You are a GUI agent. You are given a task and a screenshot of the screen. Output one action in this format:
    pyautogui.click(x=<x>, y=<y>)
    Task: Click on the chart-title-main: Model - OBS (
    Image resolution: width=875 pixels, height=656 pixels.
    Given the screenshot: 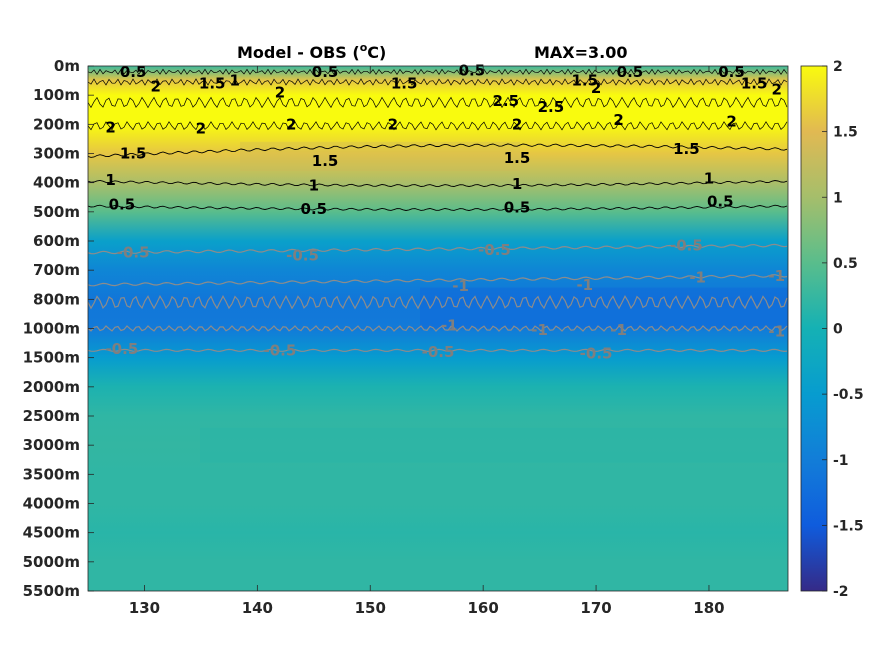 What is the action you would take?
    pyautogui.click(x=298, y=52)
    